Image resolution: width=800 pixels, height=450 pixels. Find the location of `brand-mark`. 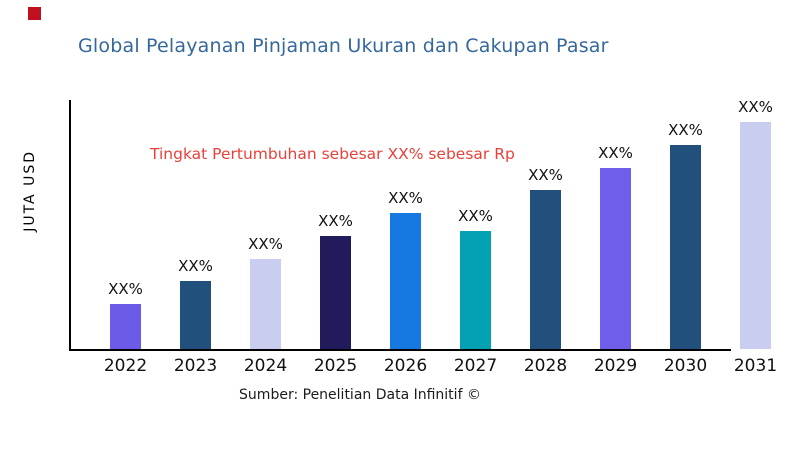

brand-mark is located at coordinates (34, 13).